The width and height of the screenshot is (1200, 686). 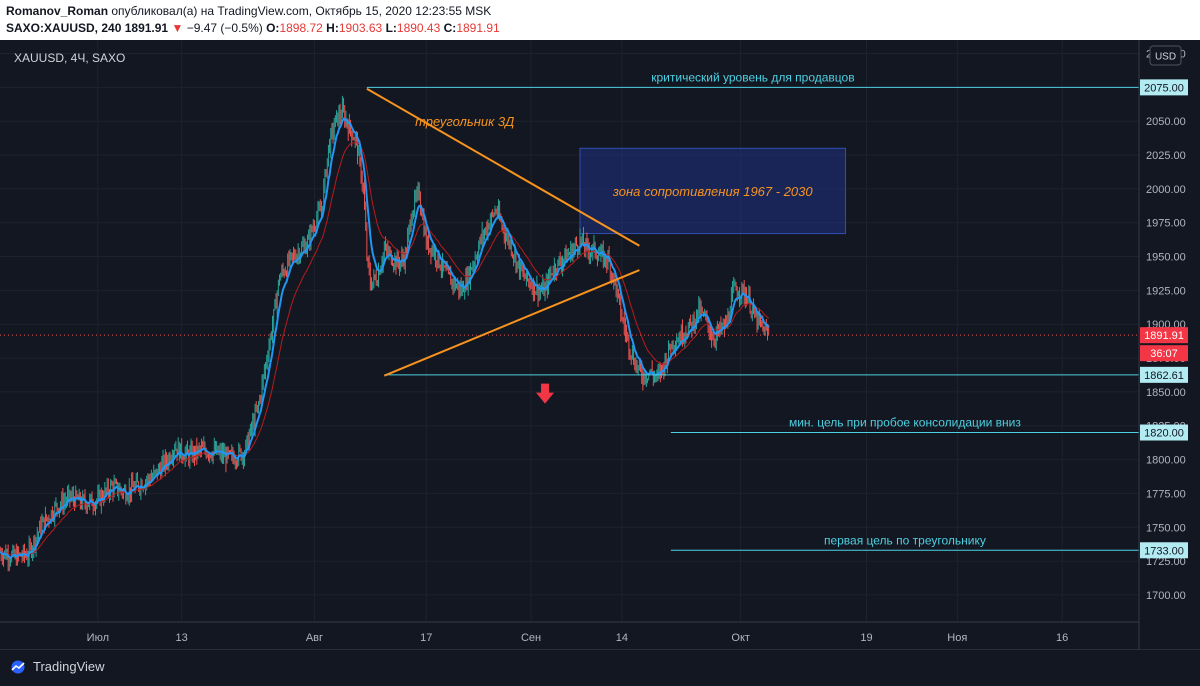 I want to click on level-price-badge-text: 1820.00, so click(x=1164, y=434).